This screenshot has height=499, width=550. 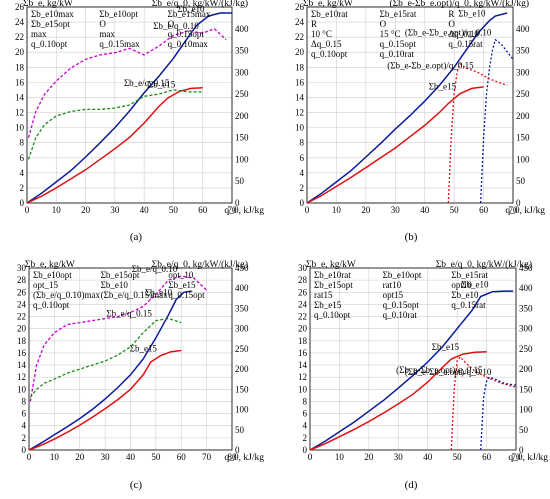 I want to click on y-left-tick-label: 8, so click(x=22, y=143).